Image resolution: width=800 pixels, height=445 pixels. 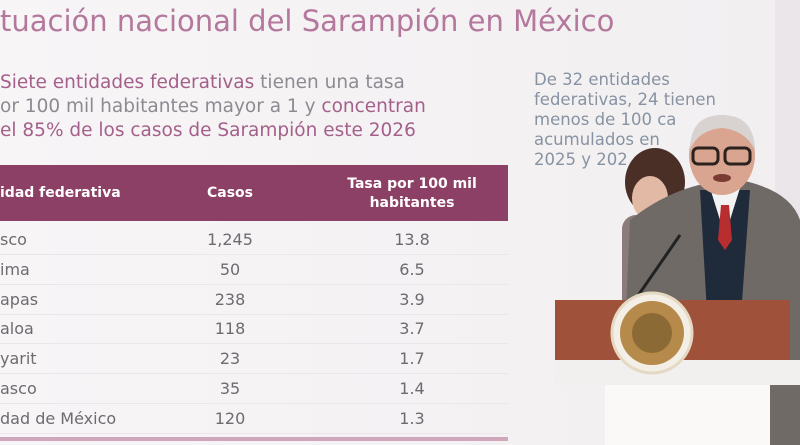 I want to click on cell-casos: 50, so click(x=230, y=269).